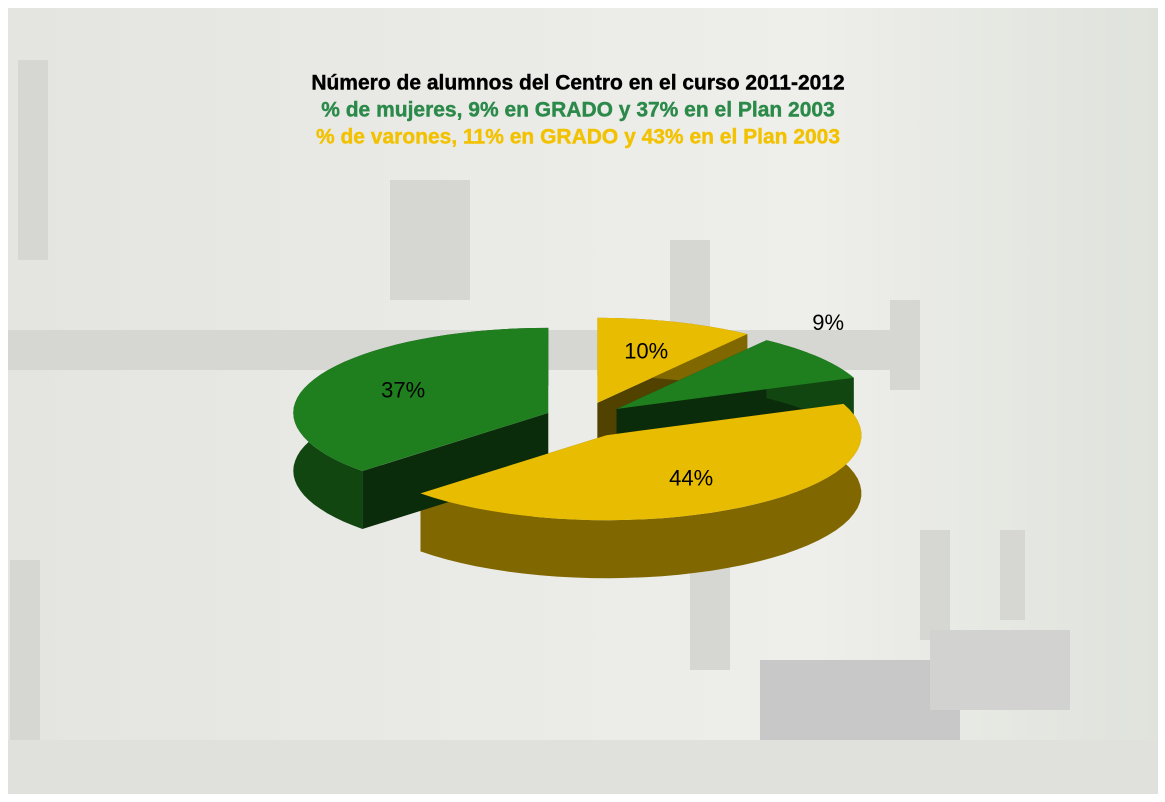 This screenshot has width=1165, height=802. I want to click on data-label: 44%, so click(691, 478).